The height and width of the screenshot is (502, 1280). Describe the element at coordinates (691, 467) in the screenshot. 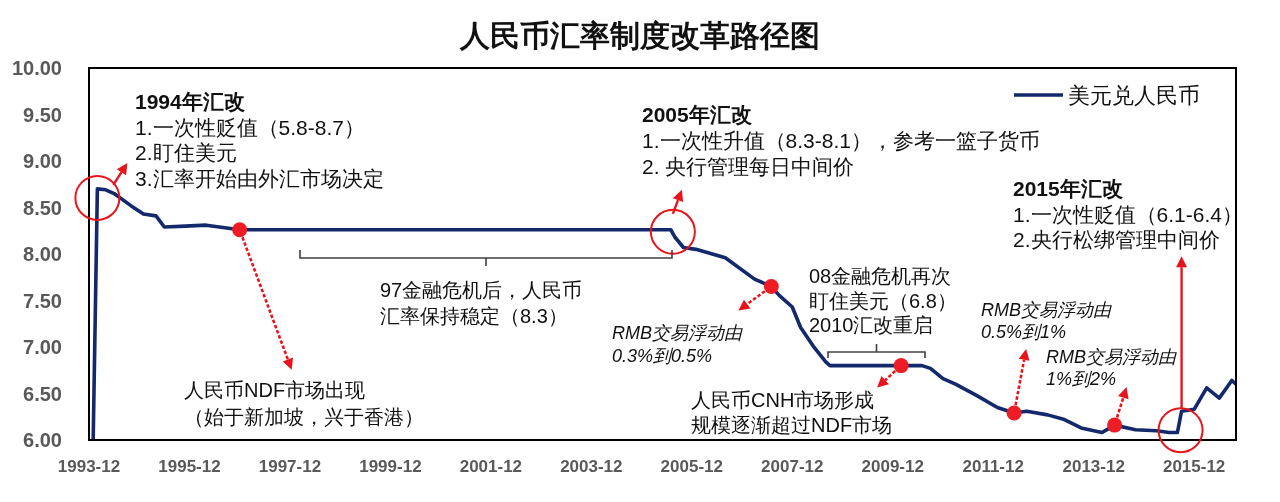

I see `x-tick-label: 2005-12` at that location.